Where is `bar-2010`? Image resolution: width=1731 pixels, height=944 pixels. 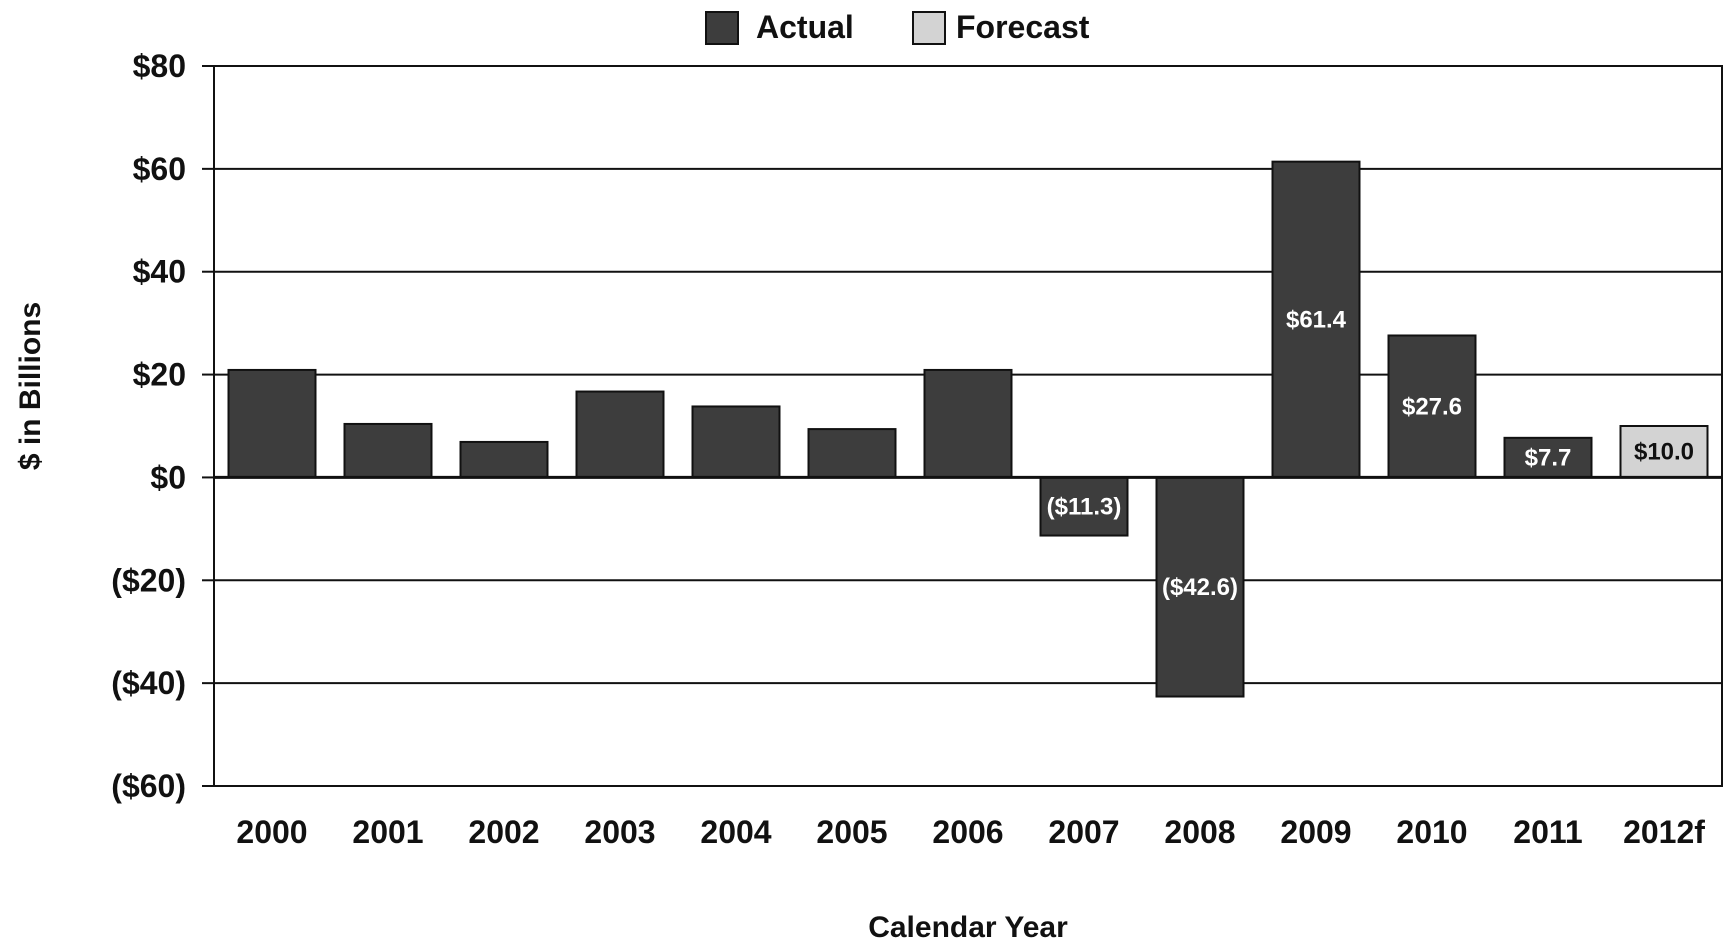
bar-2010 is located at coordinates (1432, 406).